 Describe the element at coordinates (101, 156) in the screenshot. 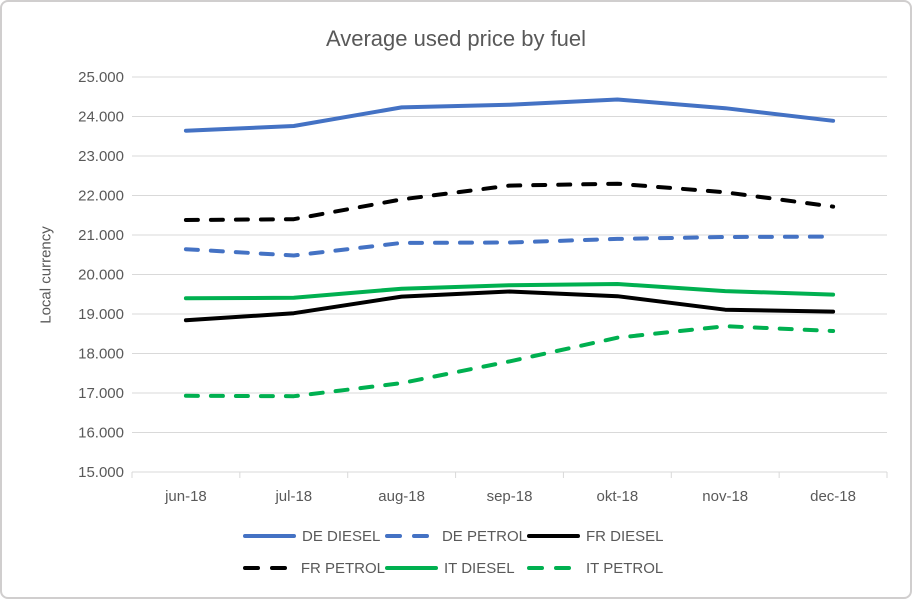

I see `y-tick-label: 23.000` at that location.